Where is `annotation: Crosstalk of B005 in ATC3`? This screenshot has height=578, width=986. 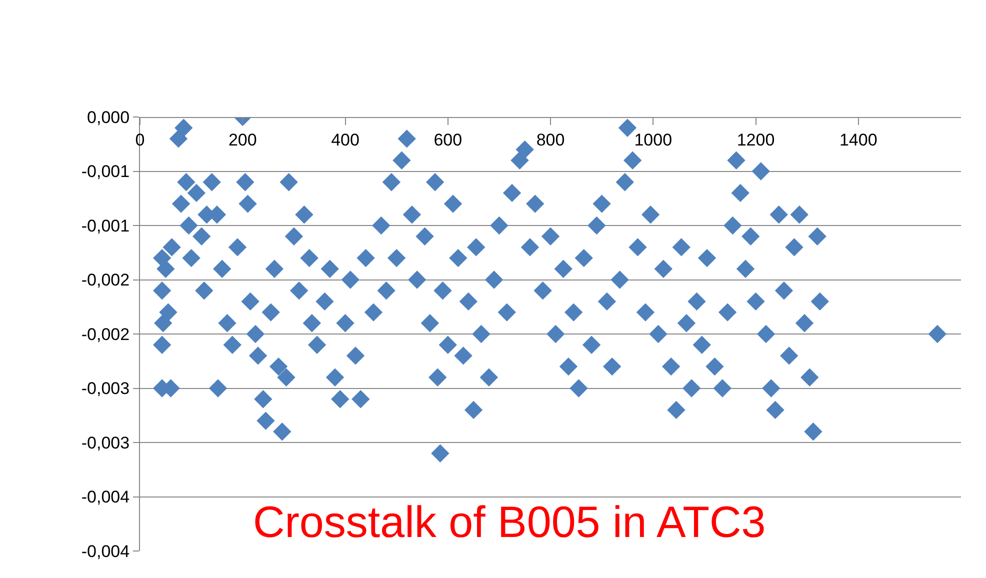
annotation: Crosstalk of B005 in ATC3 is located at coordinates (509, 522).